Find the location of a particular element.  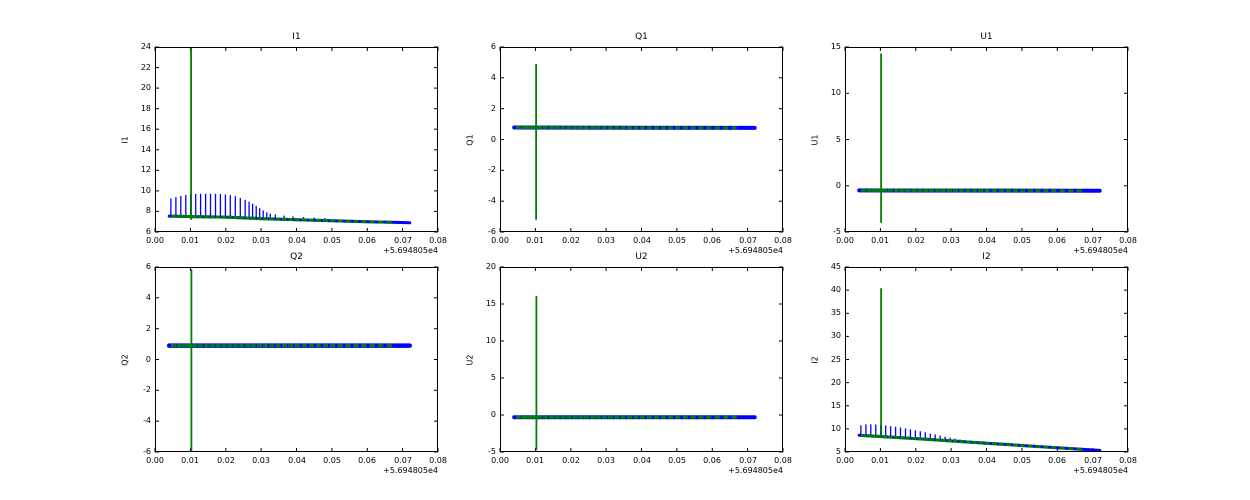

y-axis-label: I1 is located at coordinates (125, 139).